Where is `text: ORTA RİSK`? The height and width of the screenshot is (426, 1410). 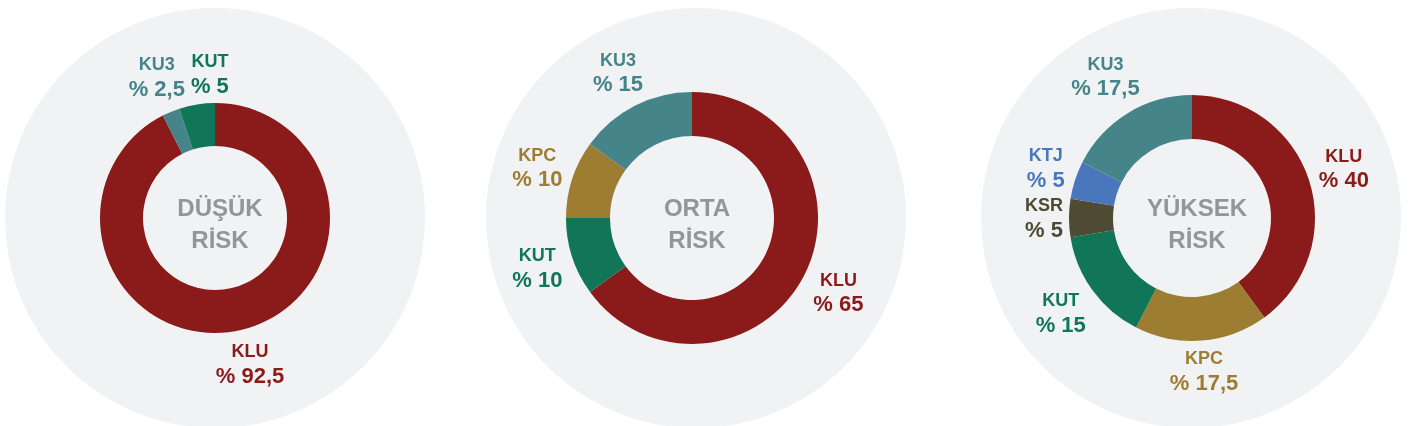
text: ORTA RİSK is located at coordinates (697, 223).